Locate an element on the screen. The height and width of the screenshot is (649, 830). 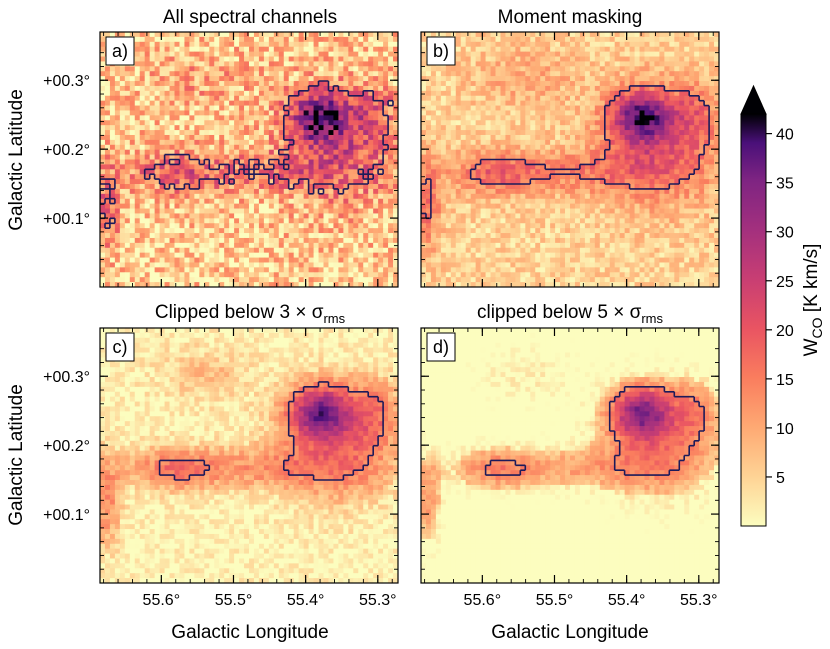
panel-tag: c) is located at coordinates (120, 347).